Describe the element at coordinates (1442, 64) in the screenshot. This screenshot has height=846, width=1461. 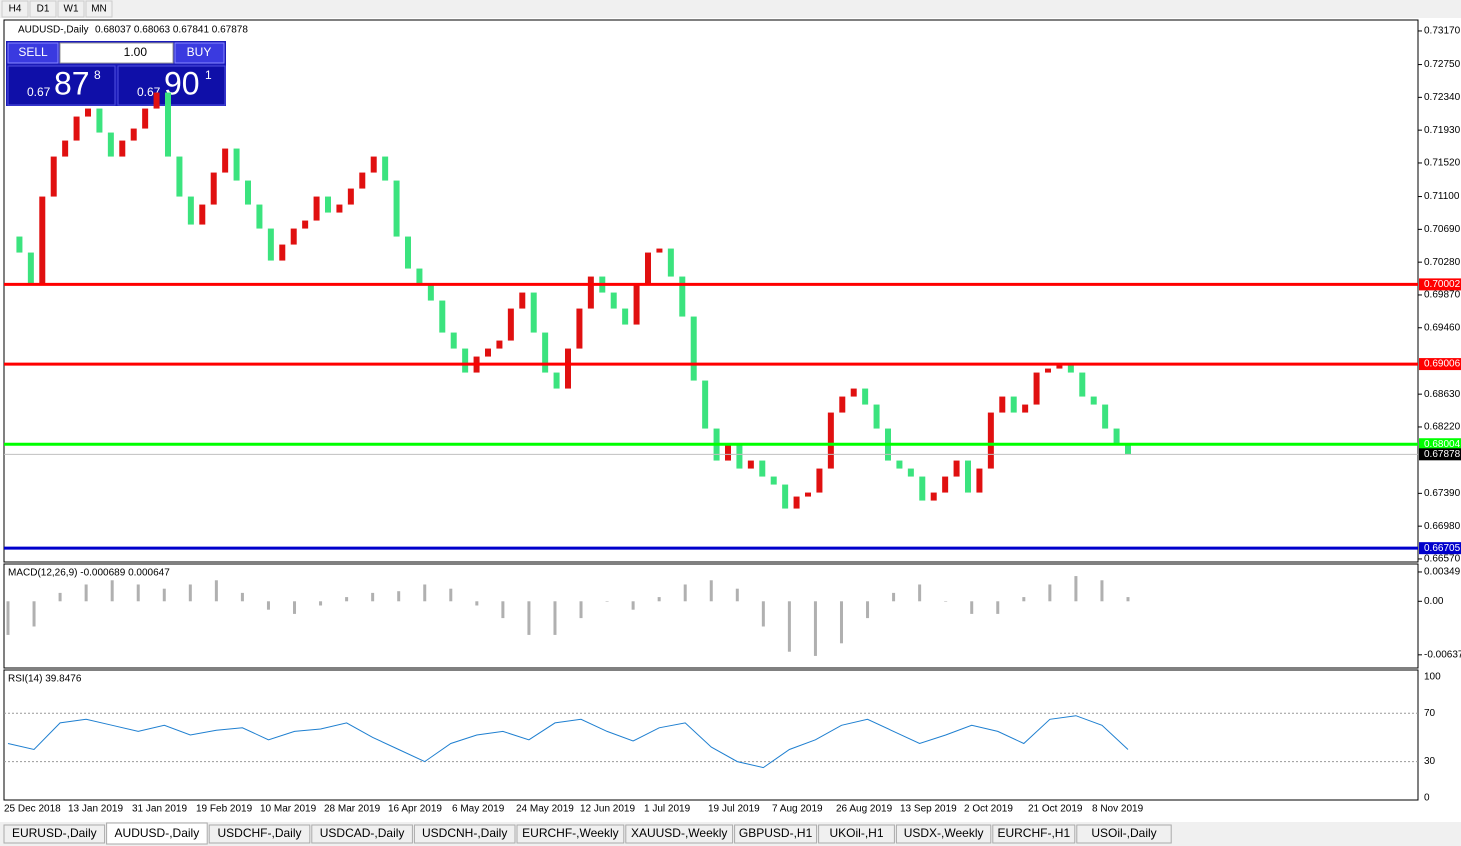
I see `y-tick-label: 0.72750` at that location.